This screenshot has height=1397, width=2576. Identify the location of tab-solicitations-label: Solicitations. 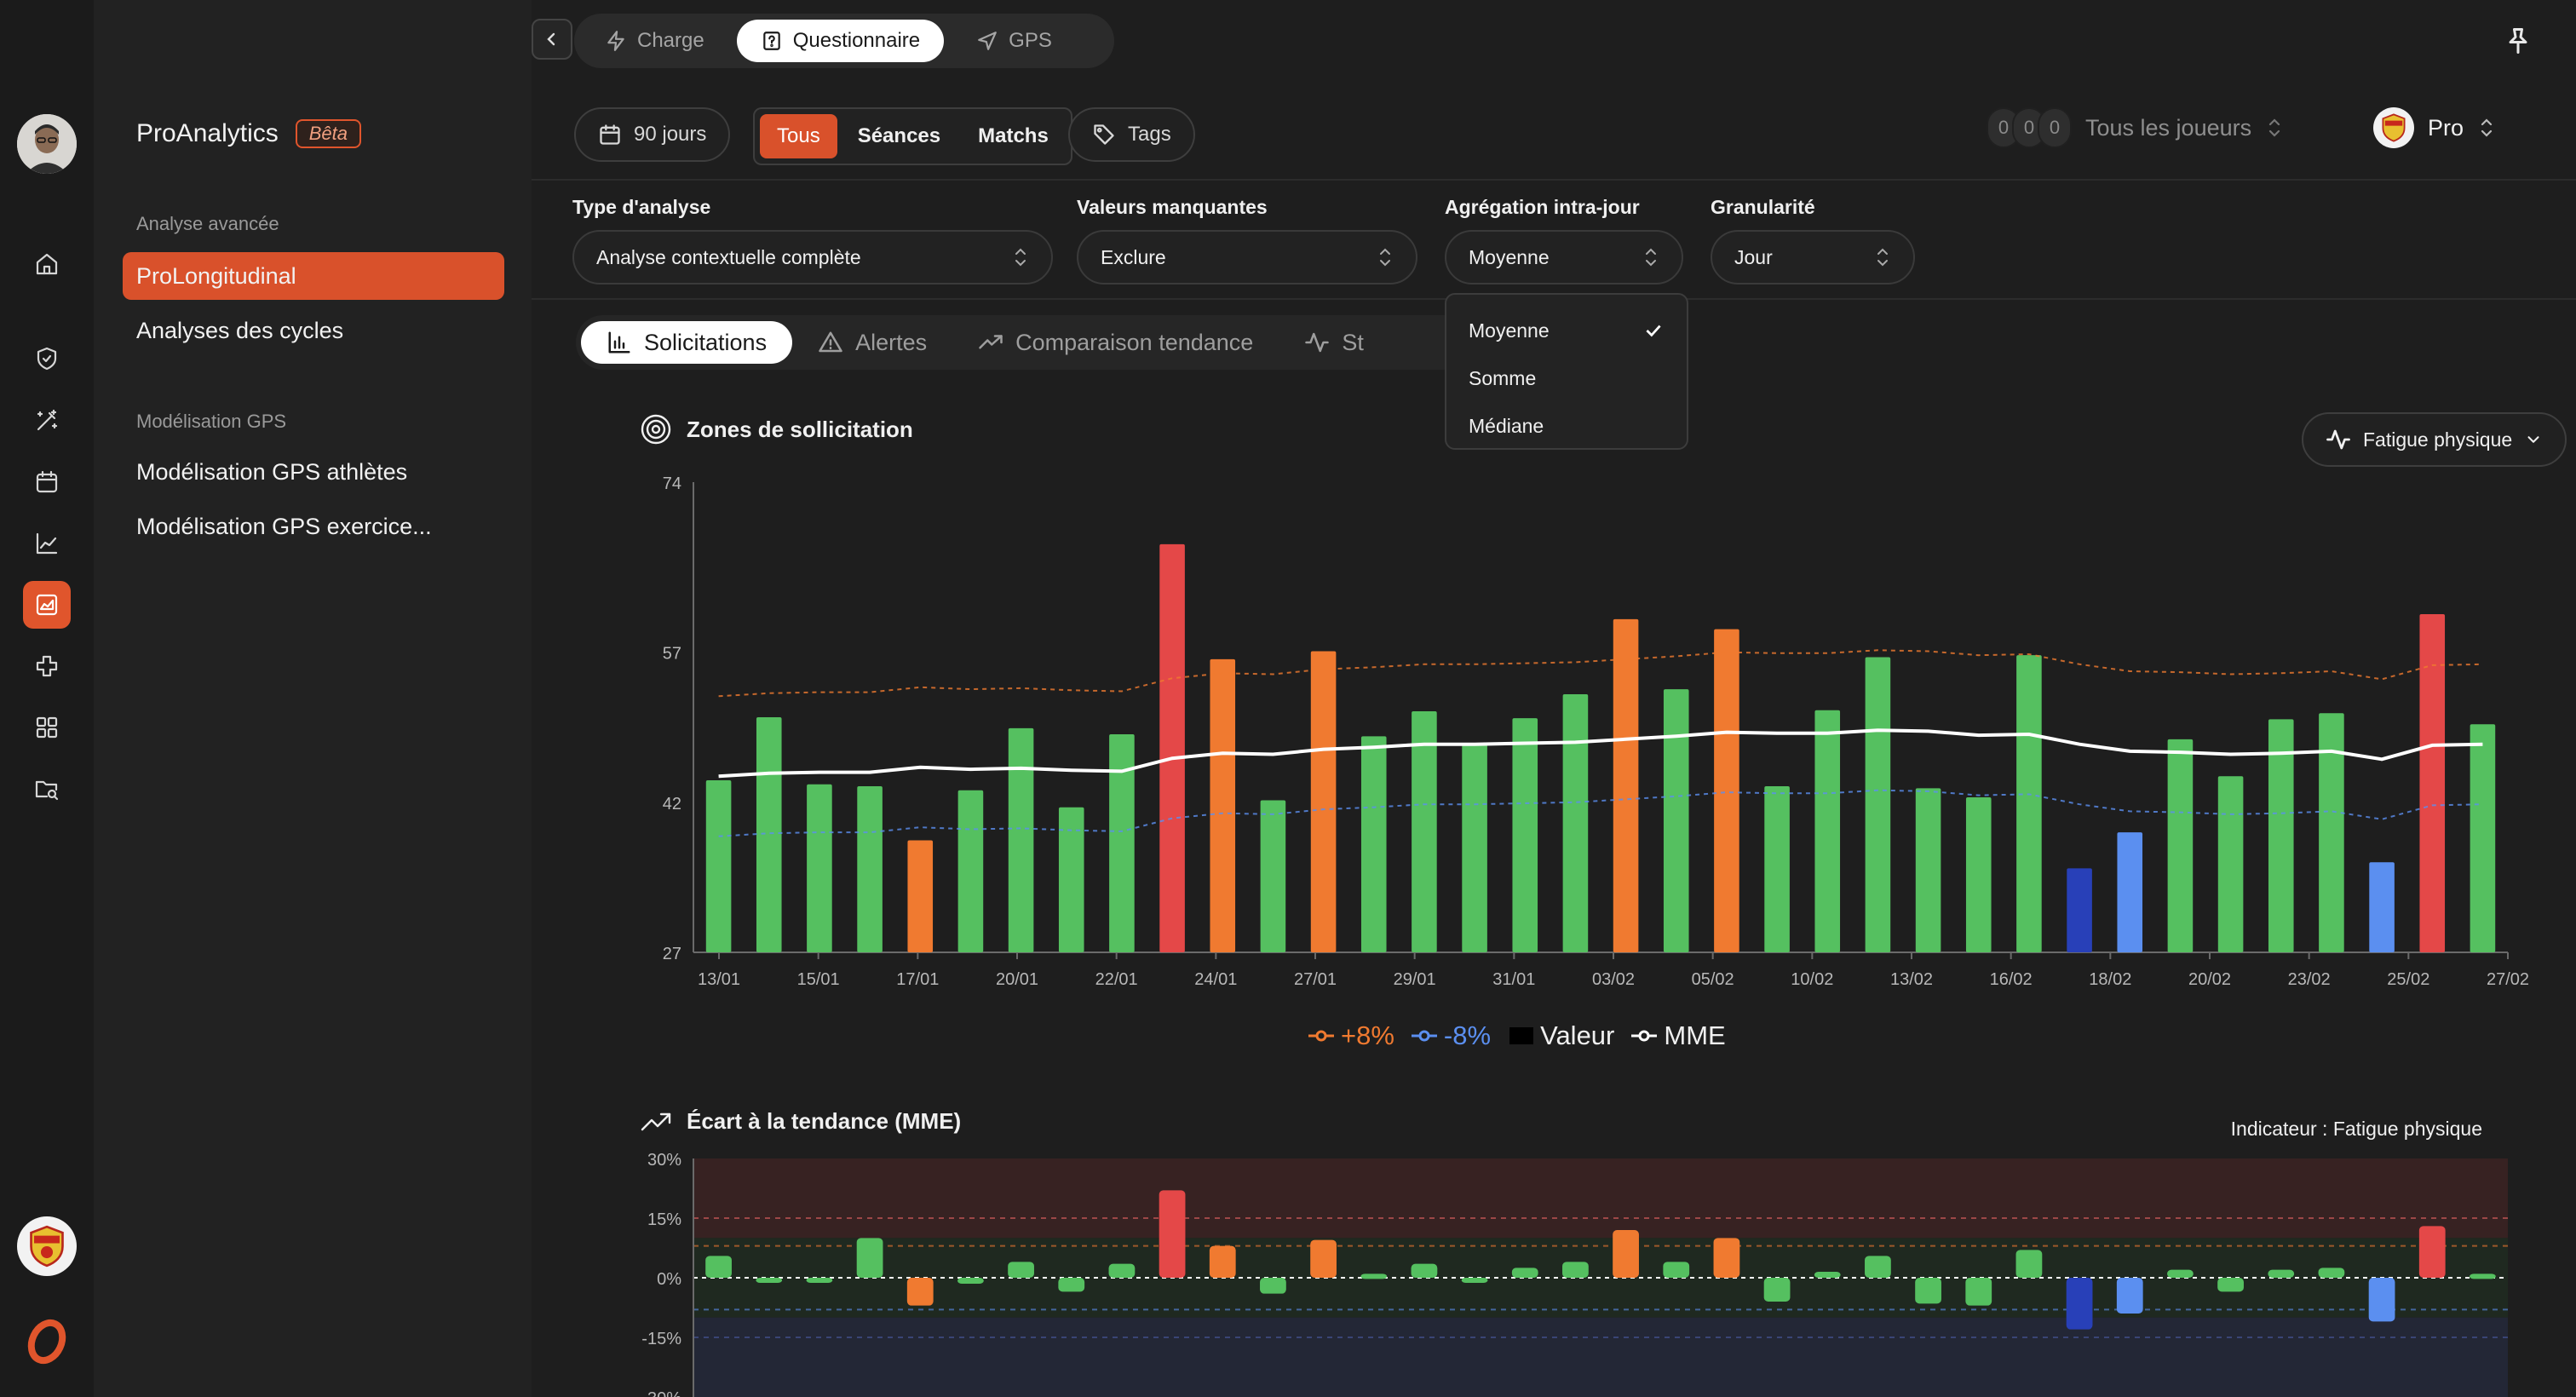
(706, 342).